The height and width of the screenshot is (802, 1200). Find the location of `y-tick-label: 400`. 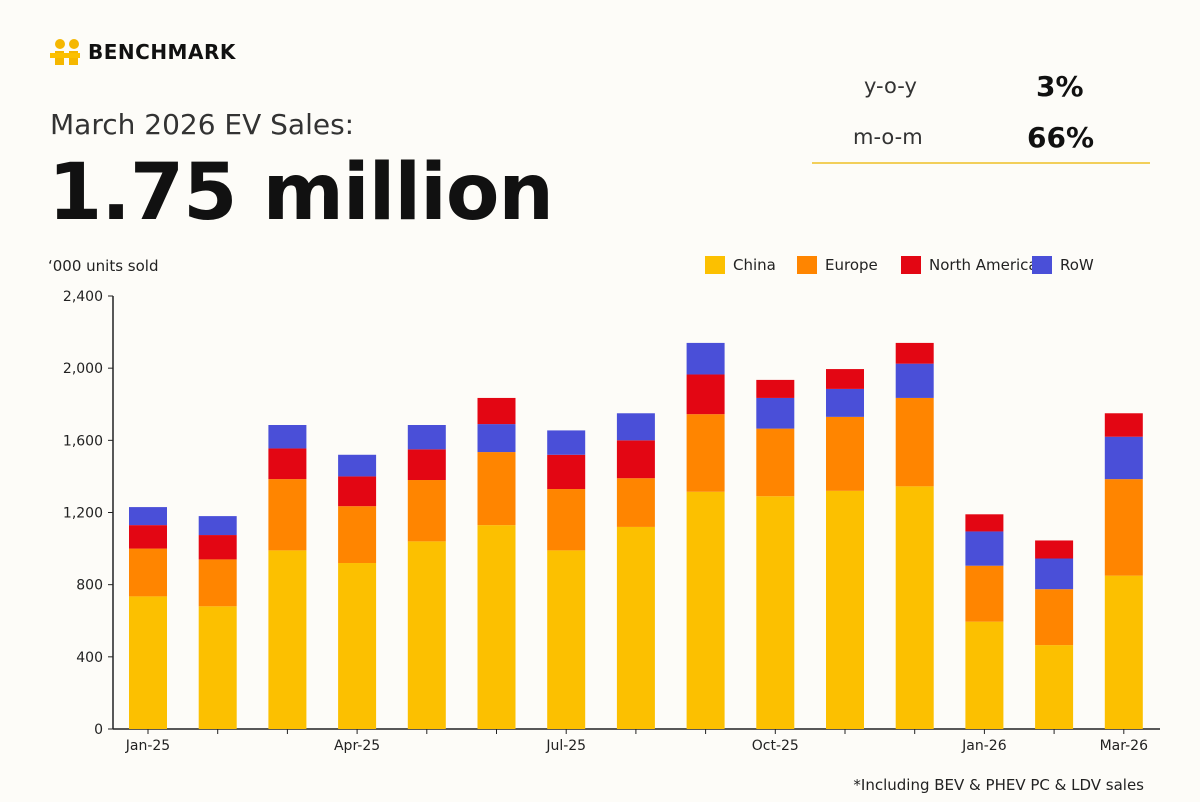

y-tick-label: 400 is located at coordinates (89, 658).